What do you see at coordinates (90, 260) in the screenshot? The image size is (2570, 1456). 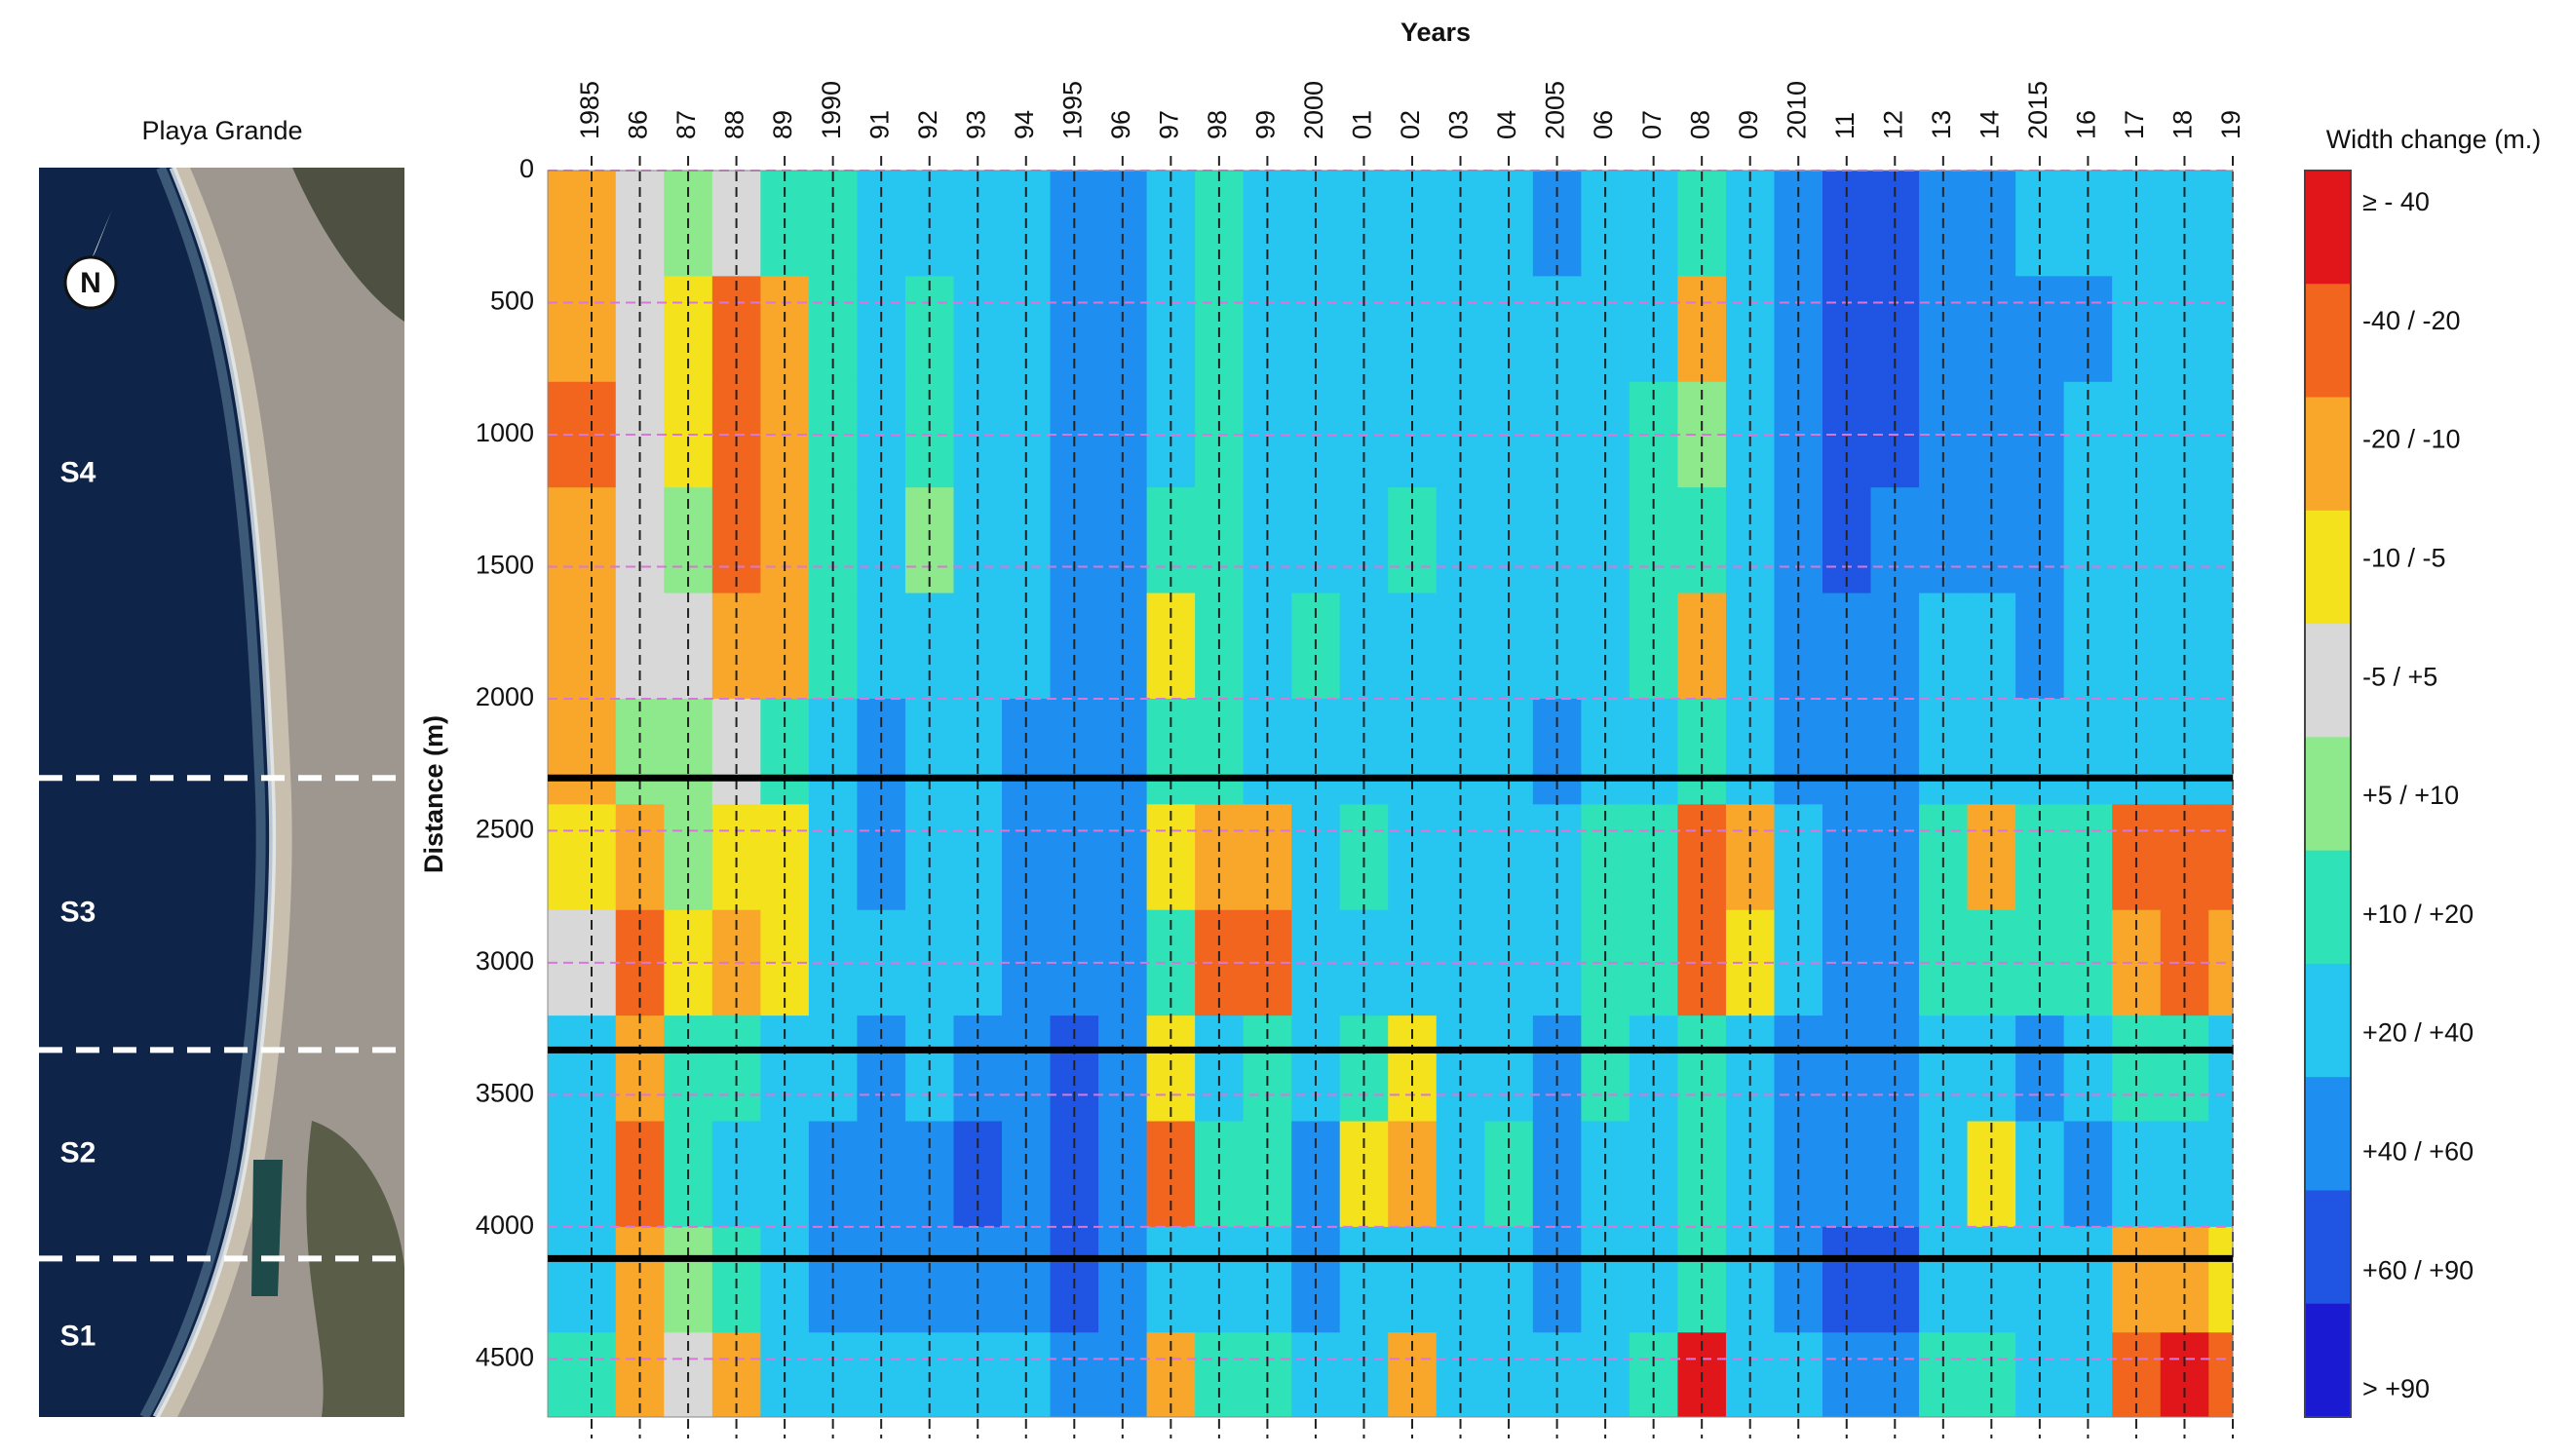 I see `north-arrow: N` at bounding box center [90, 260].